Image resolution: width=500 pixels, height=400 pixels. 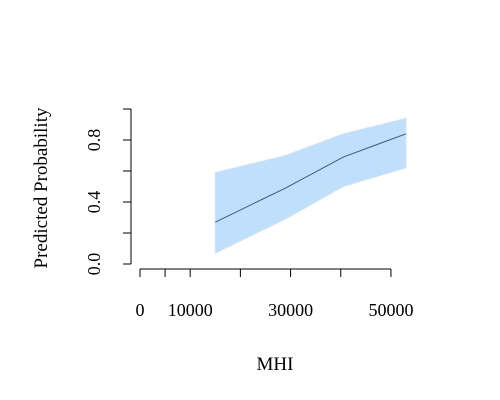 I want to click on x-tick-label: 0, so click(x=140, y=310).